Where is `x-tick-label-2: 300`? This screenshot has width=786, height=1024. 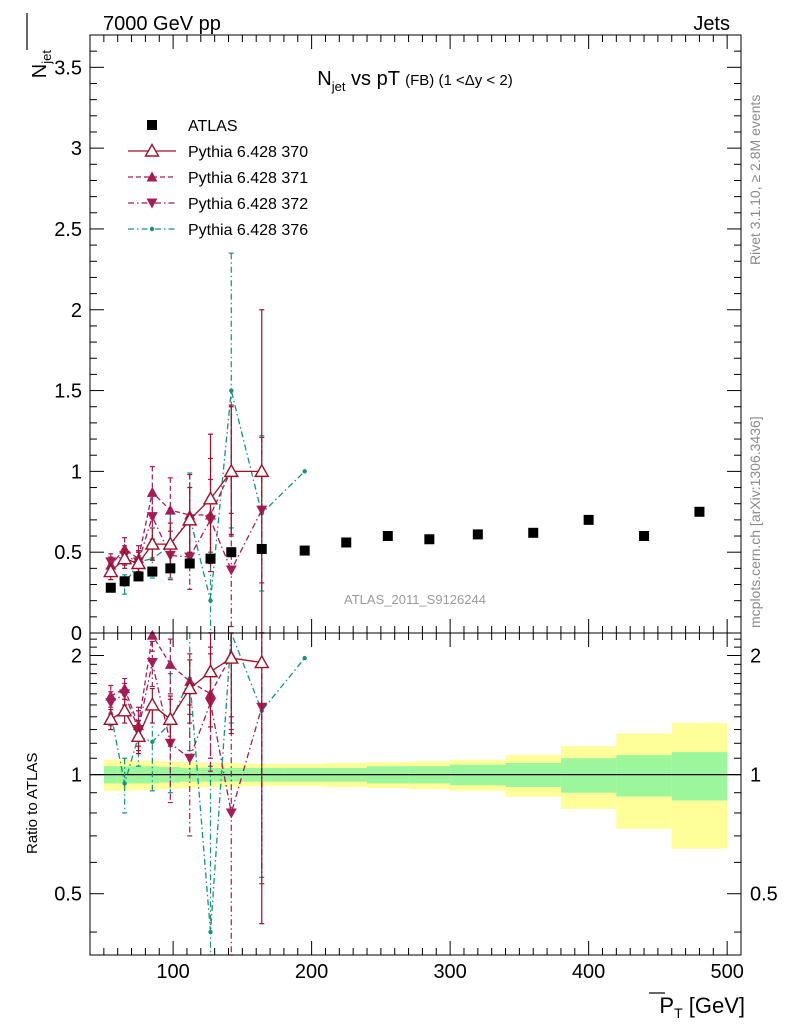
x-tick-label-2: 300 is located at coordinates (449, 972).